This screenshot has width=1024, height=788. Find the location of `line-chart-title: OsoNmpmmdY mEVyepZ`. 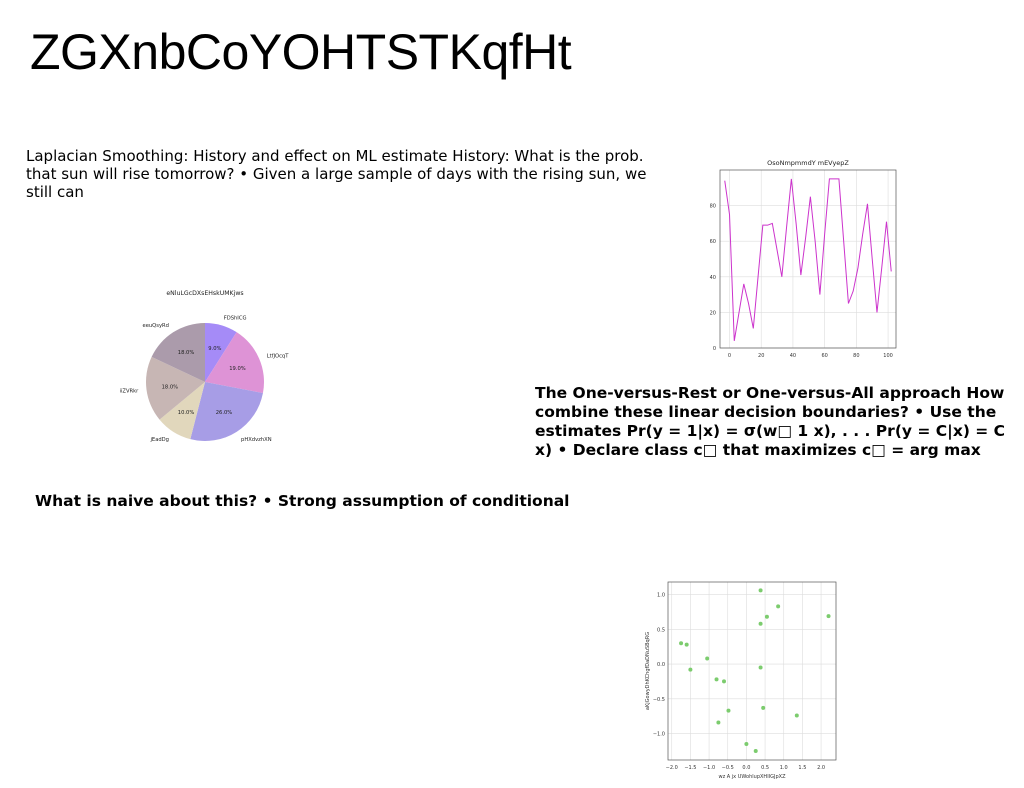

line-chart-title: OsoNmpmmdY mEVyepZ is located at coordinates (808, 163).